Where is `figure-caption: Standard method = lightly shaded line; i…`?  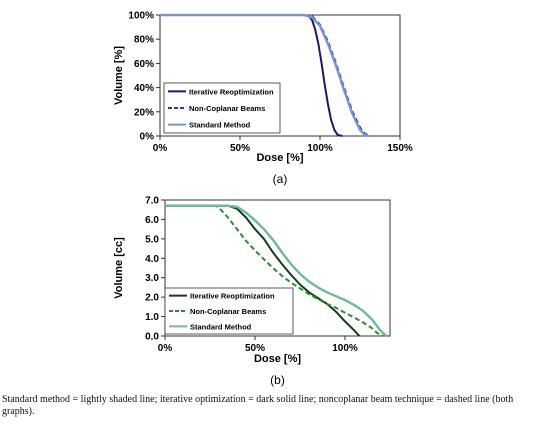 figure-caption: Standard method = lightly shaded line; i… is located at coordinates (258, 405).